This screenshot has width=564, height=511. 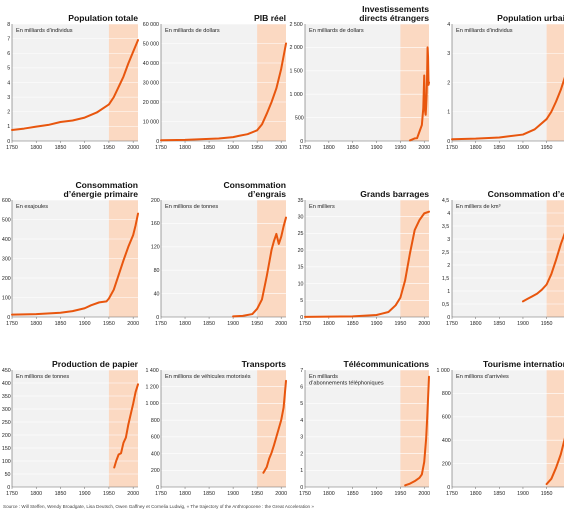 What do you see at coordinates (8, 54) in the screenshot?
I see `y-tick-label: 6` at bounding box center [8, 54].